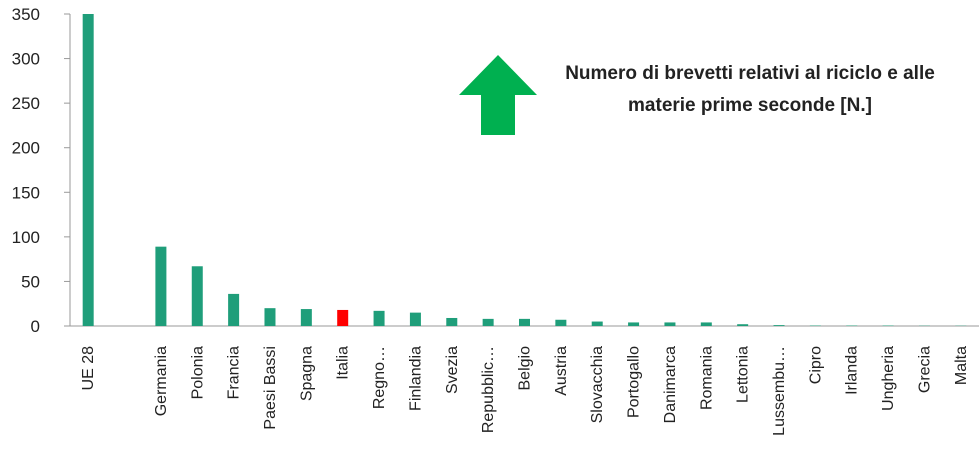  Describe the element at coordinates (26, 148) in the screenshot. I see `y-tick-label: 200` at that location.